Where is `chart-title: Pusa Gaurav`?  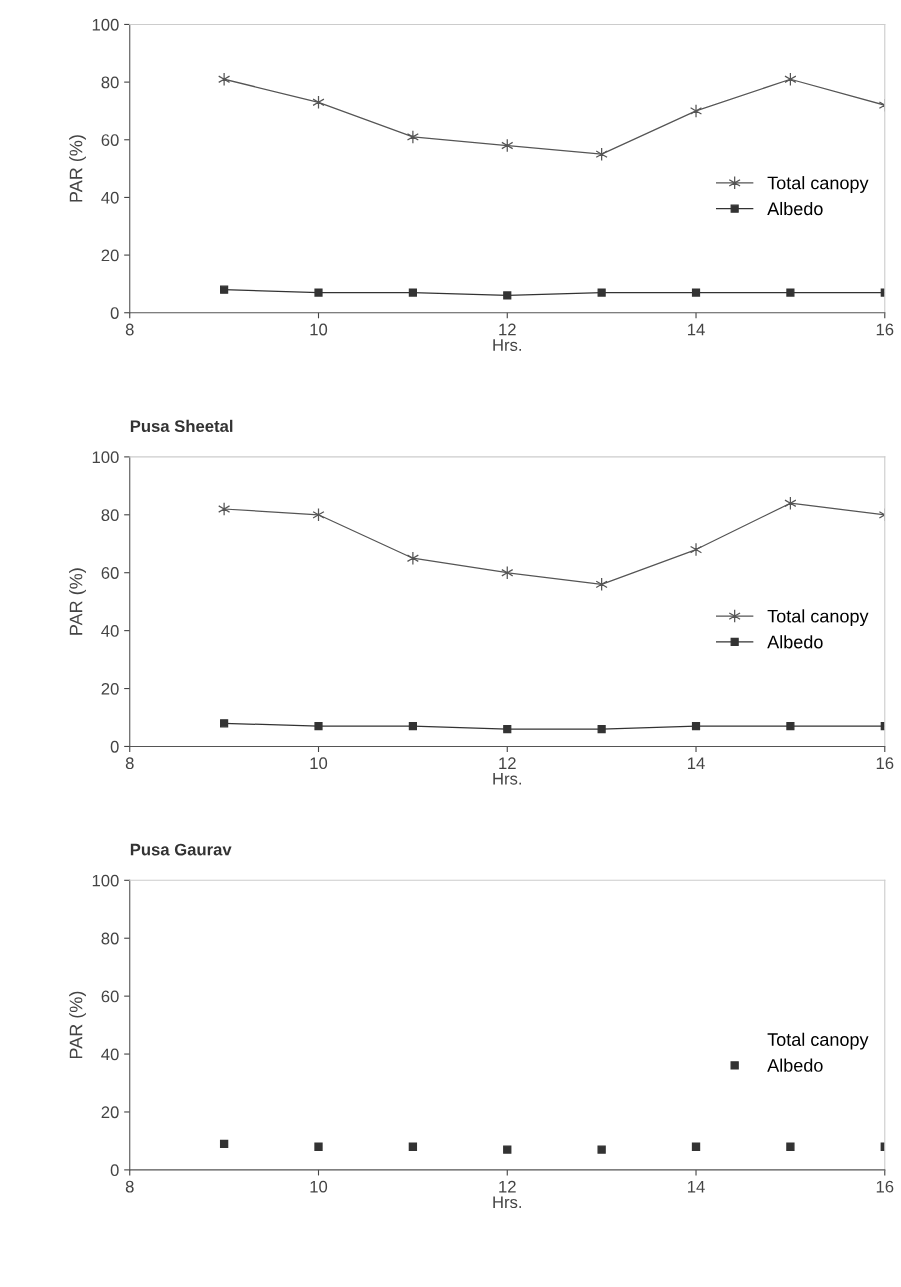
chart-title: Pusa Gaurav is located at coordinates (181, 849).